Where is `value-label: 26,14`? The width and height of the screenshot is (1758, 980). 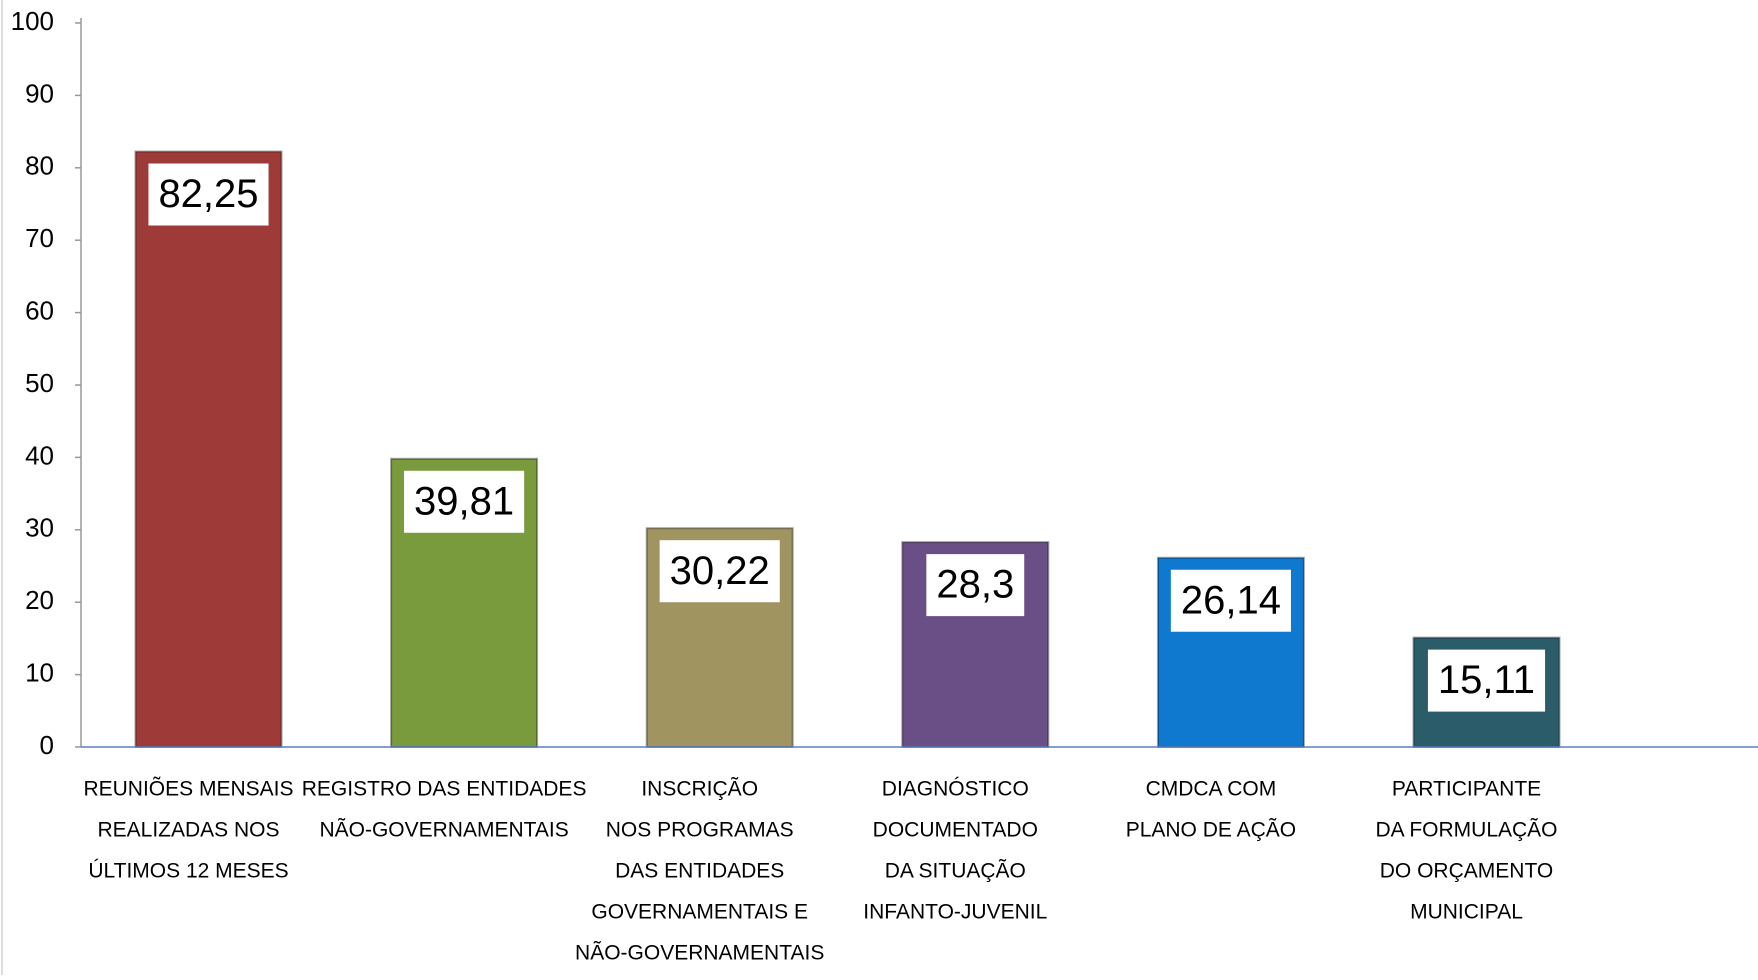 value-label: 26,14 is located at coordinates (1231, 600).